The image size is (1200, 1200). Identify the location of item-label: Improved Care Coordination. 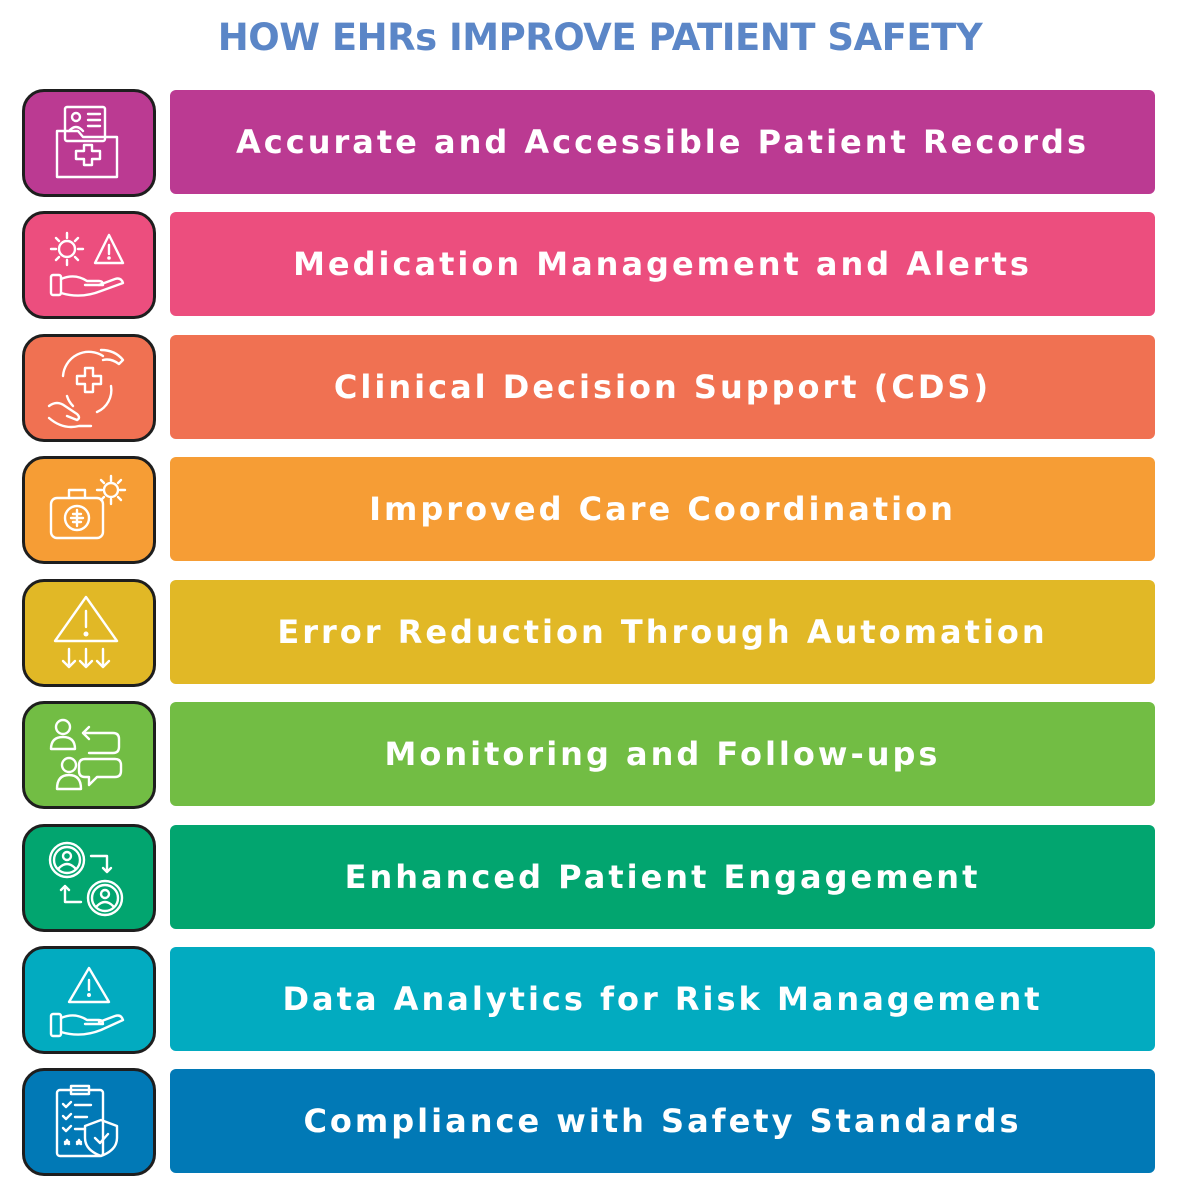
(662, 509).